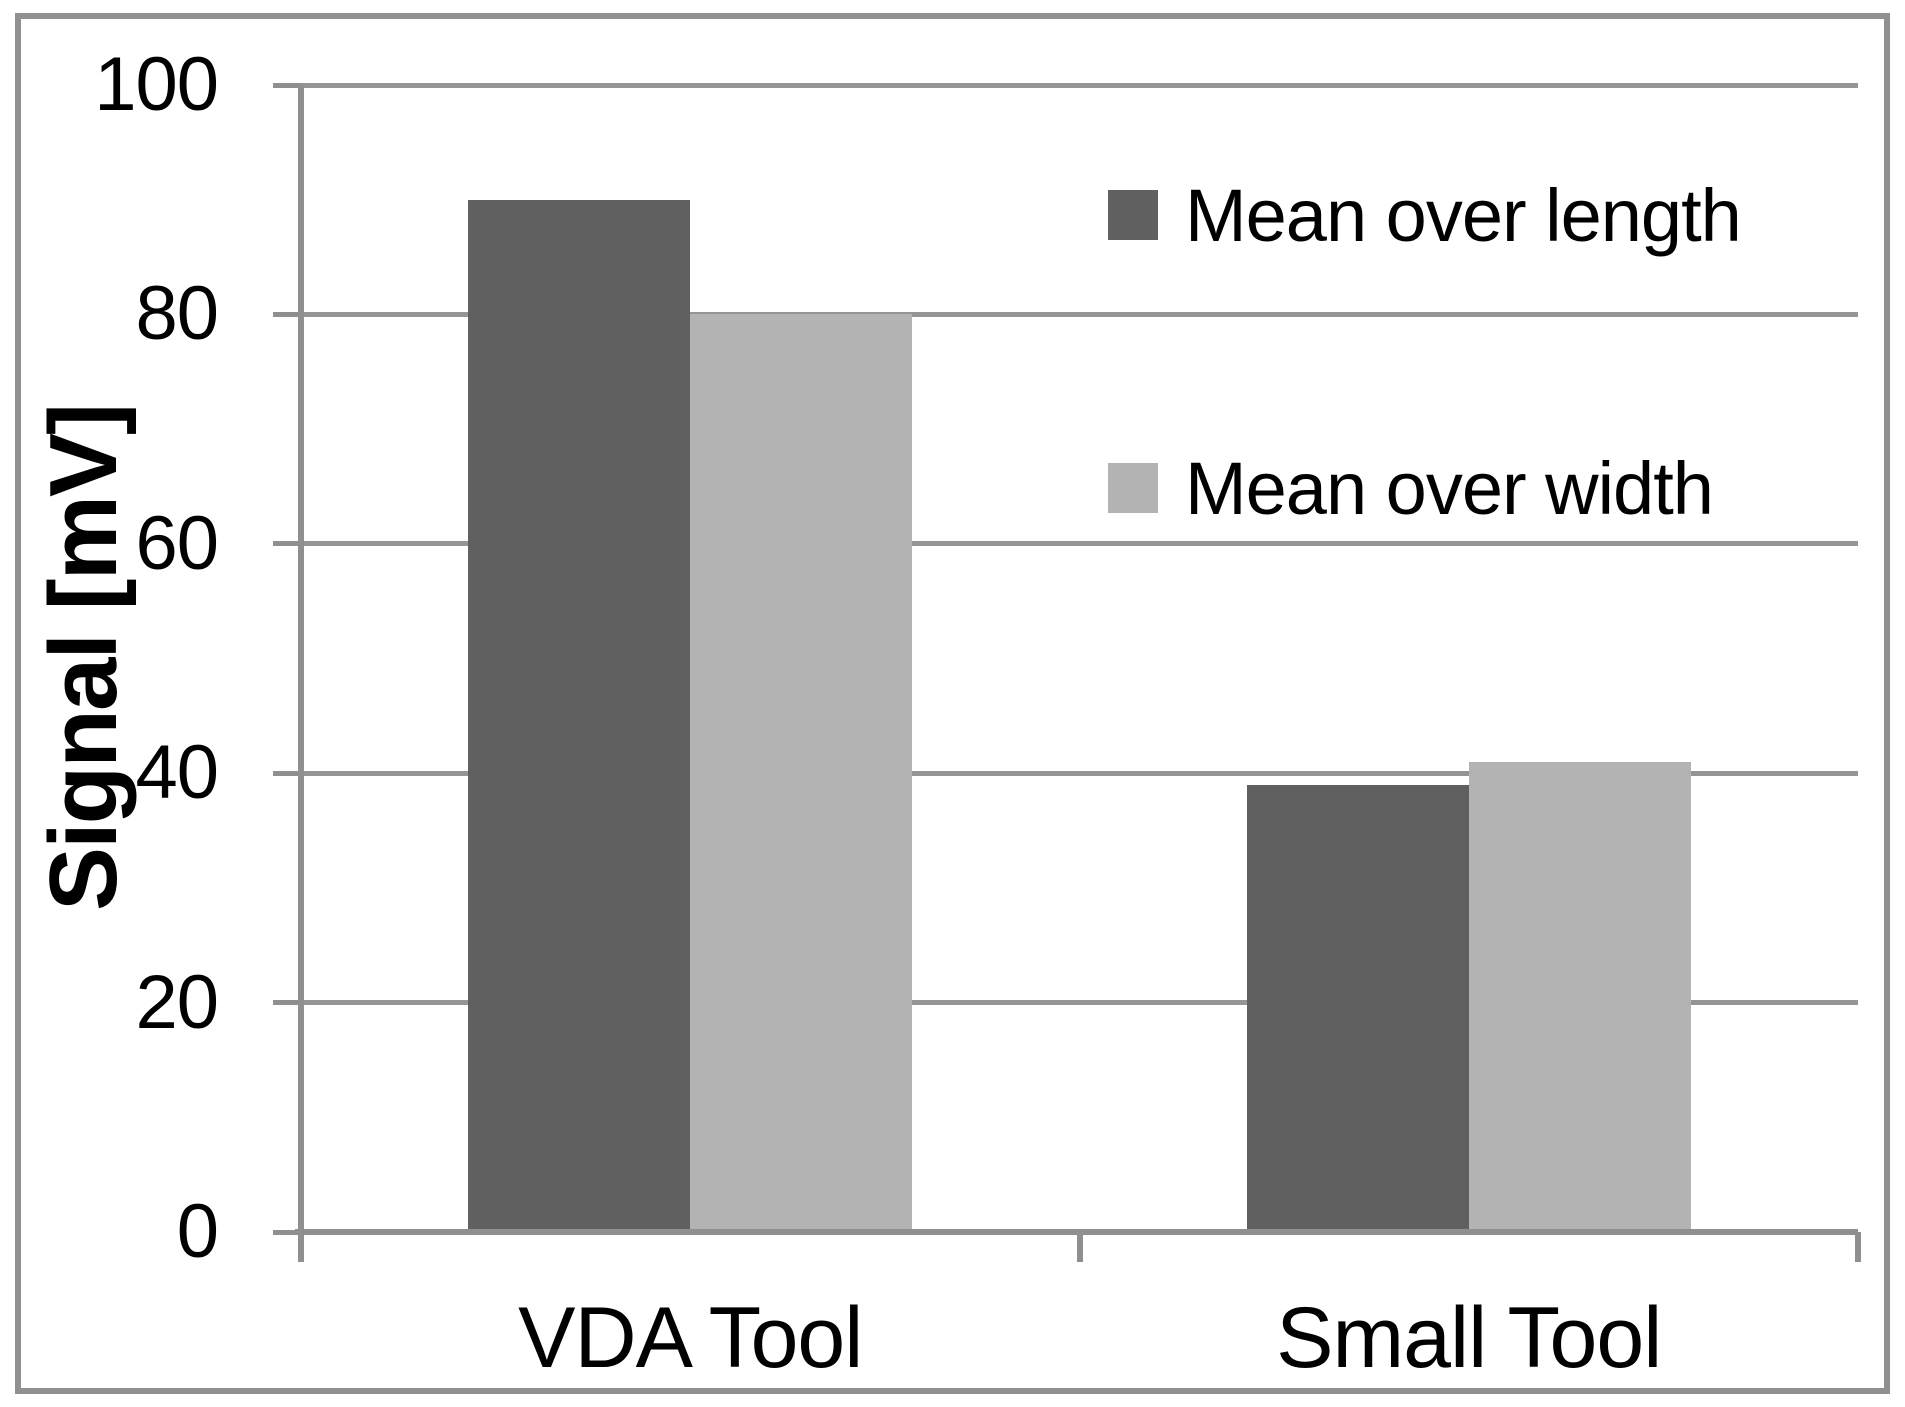 This screenshot has height=1407, width=1905. What do you see at coordinates (1469, 1338) in the screenshot?
I see `x-category-label-small-tool: Small Tool` at bounding box center [1469, 1338].